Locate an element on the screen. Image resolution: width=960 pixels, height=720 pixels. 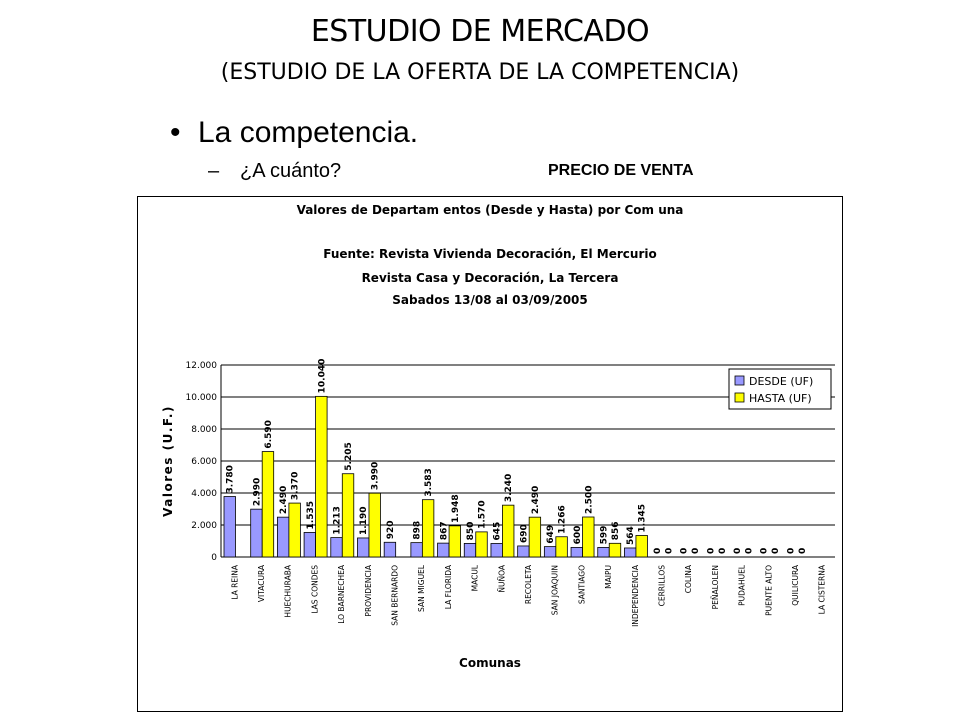
data-label: 3.583 is located at coordinates (429, 482).